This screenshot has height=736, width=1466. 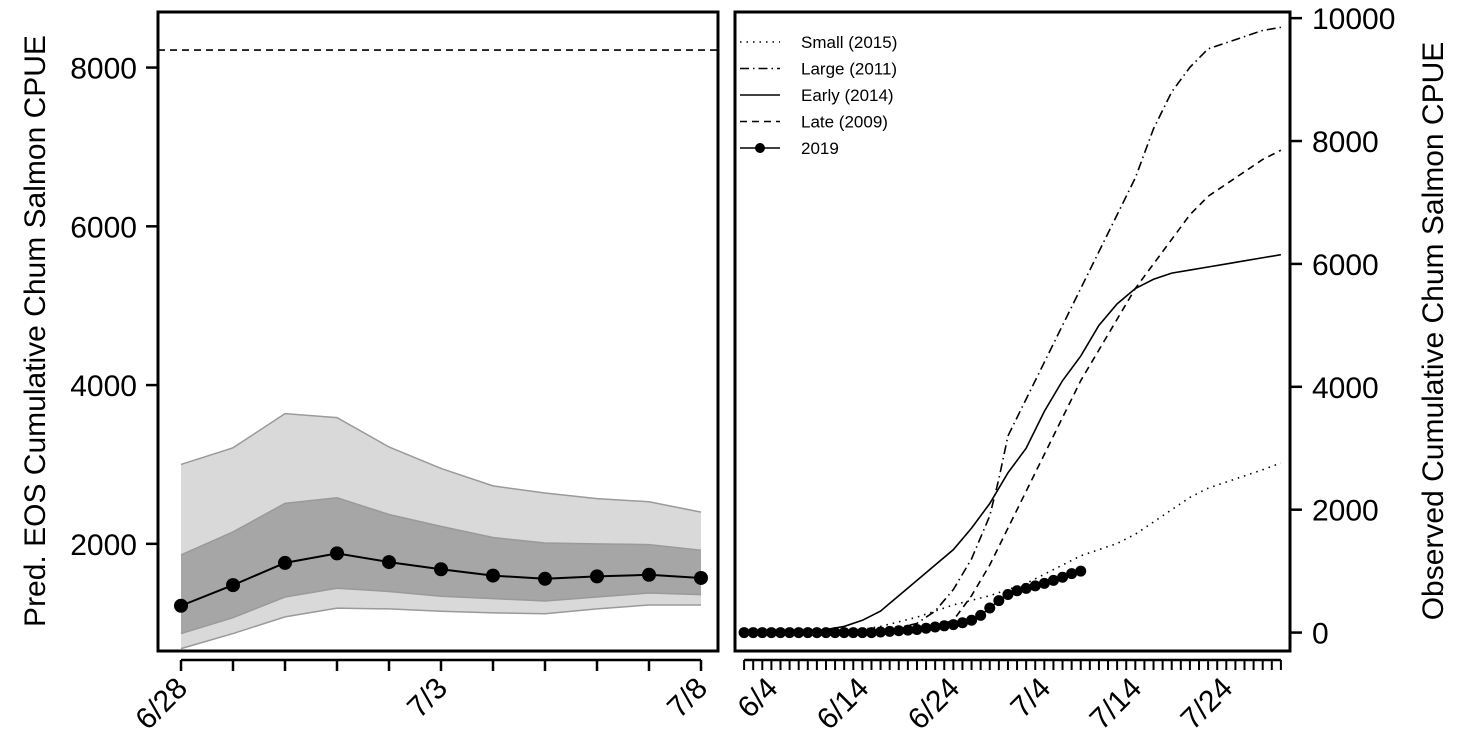 I want to click on right-y-tick-label: 10000, so click(x=1353, y=19).